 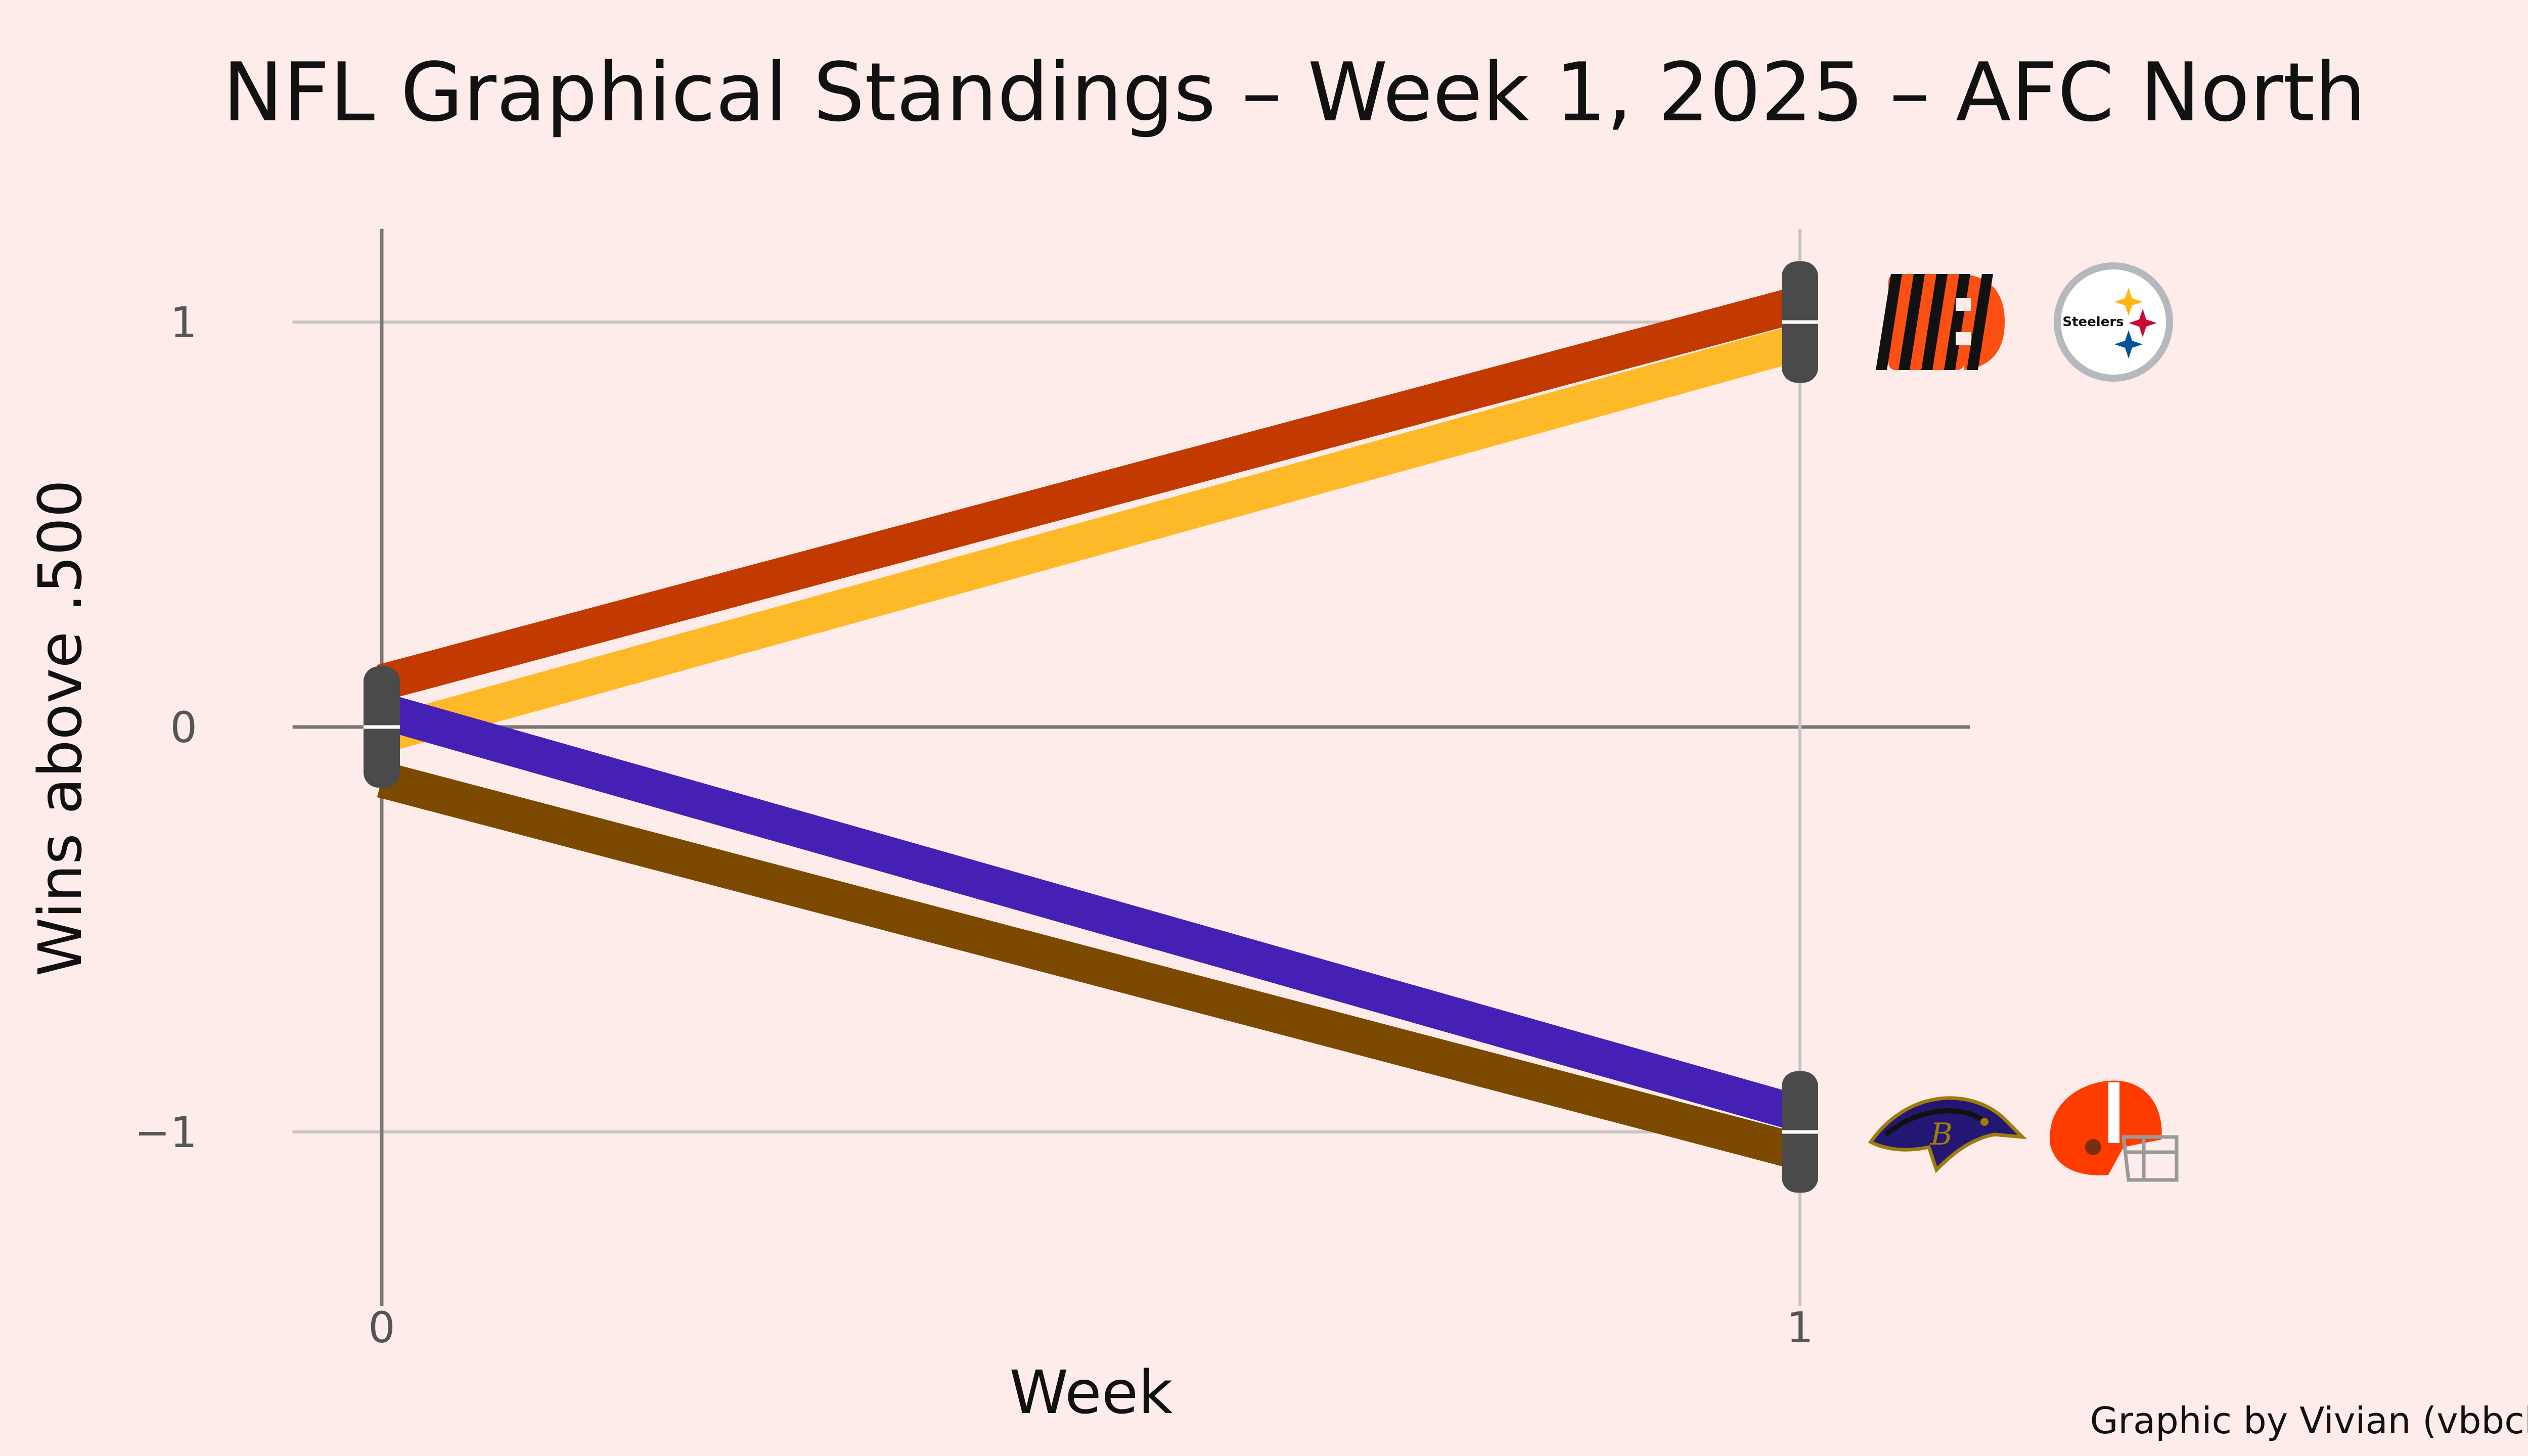 I want to click on svg-text: B, so click(x=1942, y=1134).